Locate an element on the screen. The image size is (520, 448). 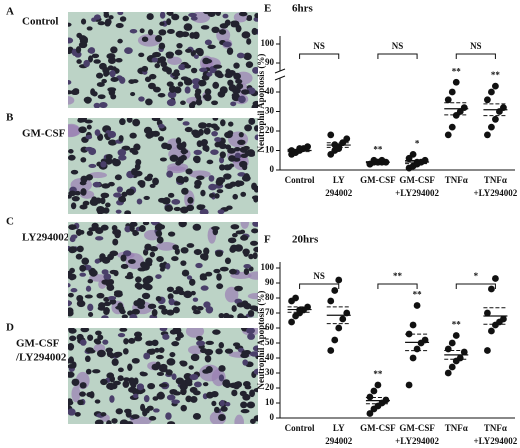
y-tick-label: 0 is located at coordinates (272, 417).